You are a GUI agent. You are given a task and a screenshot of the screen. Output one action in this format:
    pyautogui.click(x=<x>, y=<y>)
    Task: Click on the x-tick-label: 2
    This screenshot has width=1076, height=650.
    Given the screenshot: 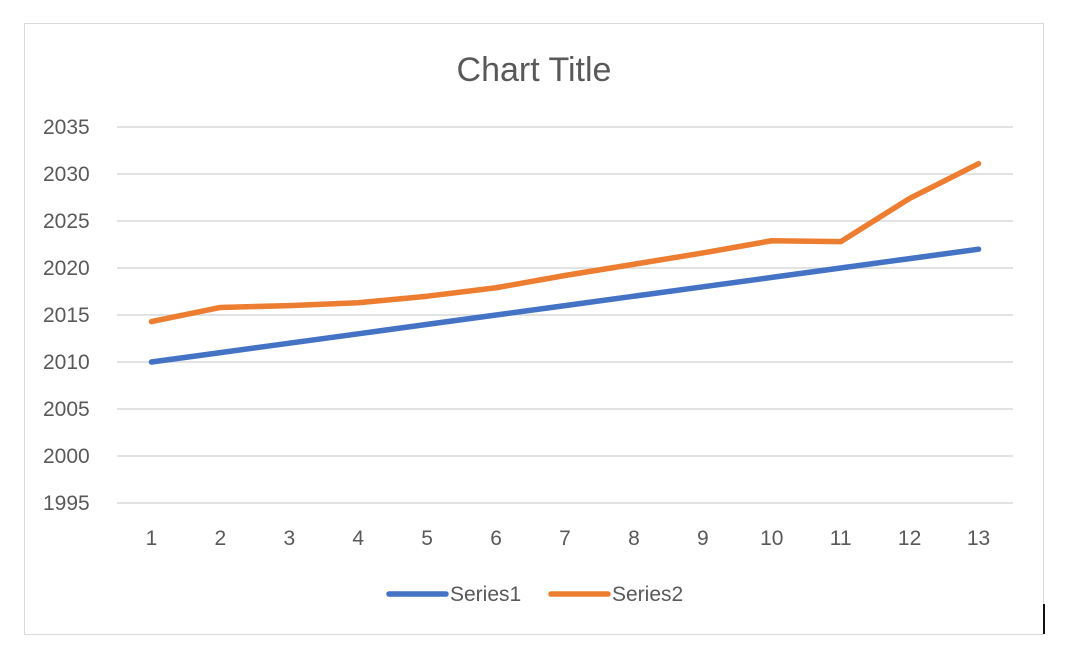 What is the action you would take?
    pyautogui.click(x=221, y=538)
    